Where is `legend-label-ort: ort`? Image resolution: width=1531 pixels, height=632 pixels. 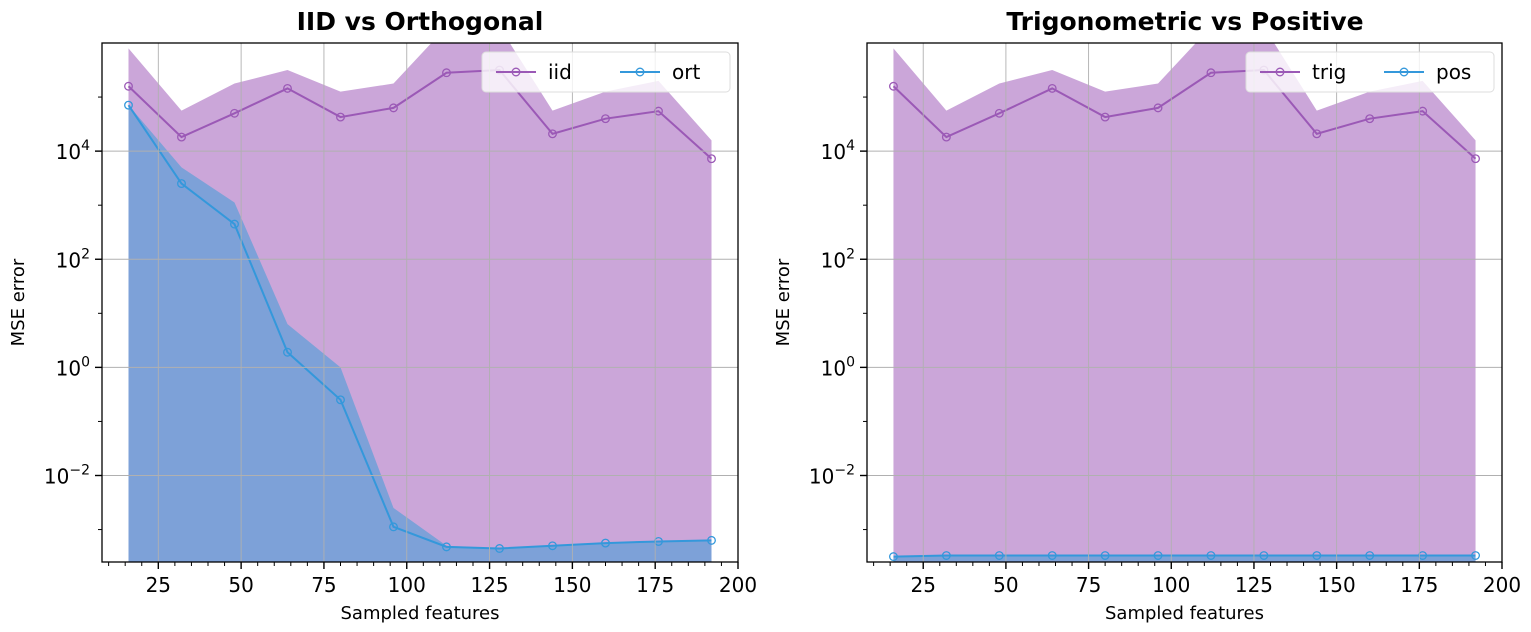 legend-label-ort: ort is located at coordinates (686, 72).